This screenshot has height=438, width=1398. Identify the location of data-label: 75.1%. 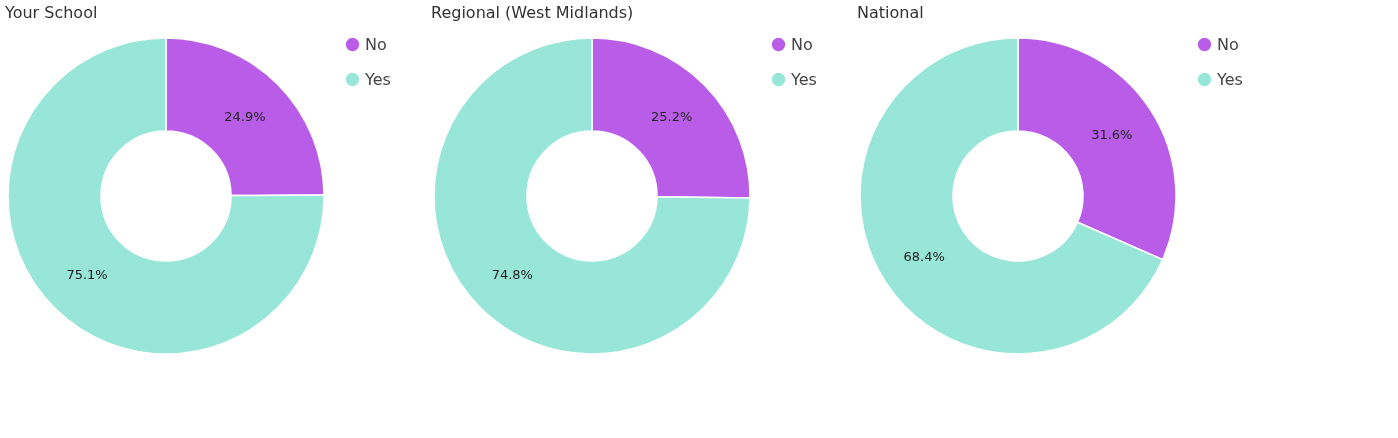
(87, 275).